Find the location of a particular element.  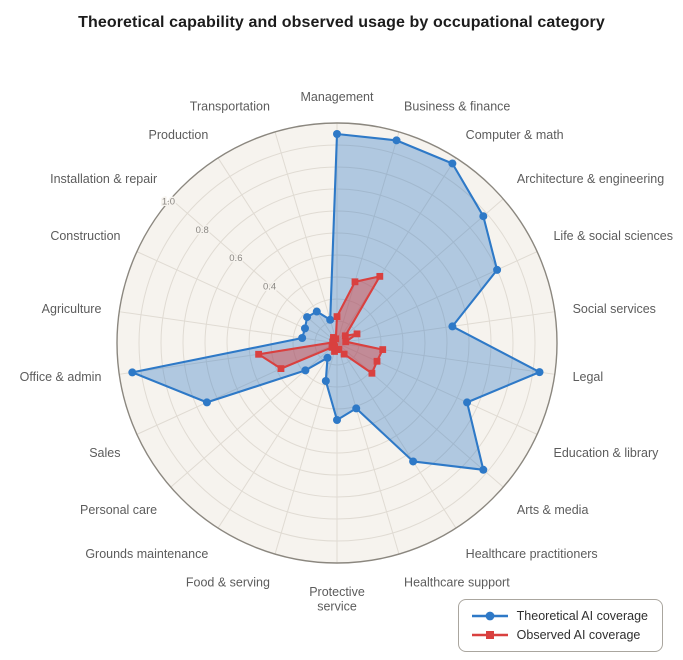

category-label: Personal care is located at coordinates (118, 510).